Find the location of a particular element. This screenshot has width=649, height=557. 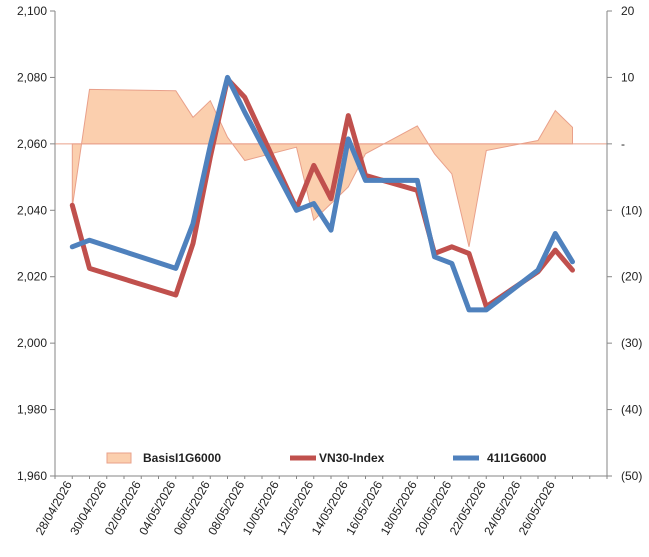

y-left-tick-label: 2,080 is located at coordinates (32, 77).